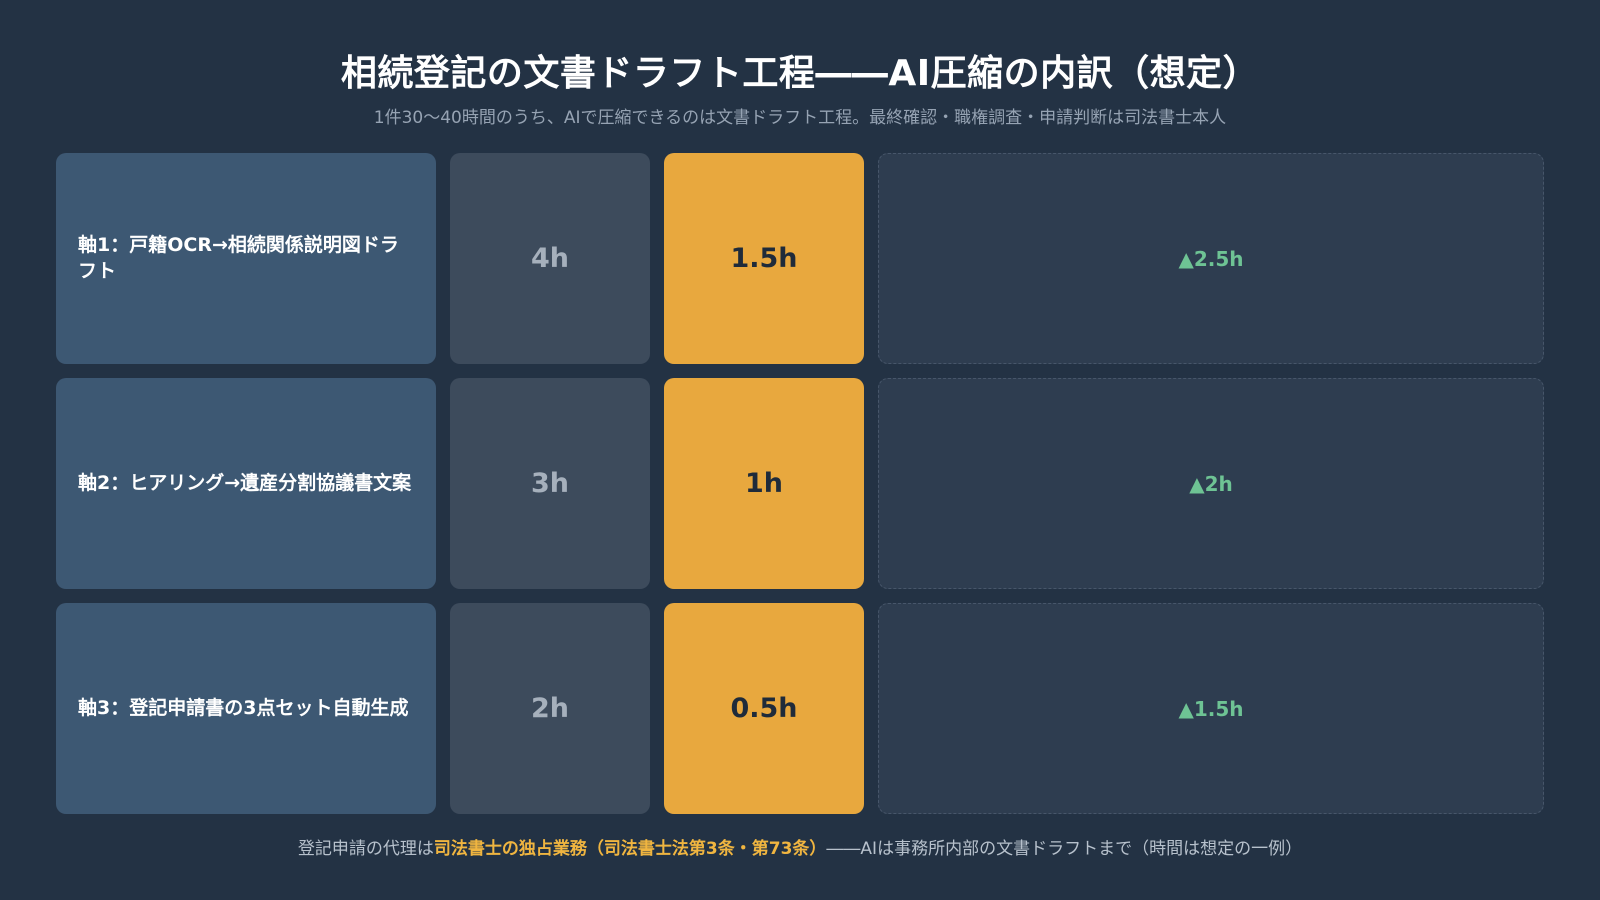 The height and width of the screenshot is (900, 1600). What do you see at coordinates (550, 483) in the screenshot?
I see `before-time: 3h` at bounding box center [550, 483].